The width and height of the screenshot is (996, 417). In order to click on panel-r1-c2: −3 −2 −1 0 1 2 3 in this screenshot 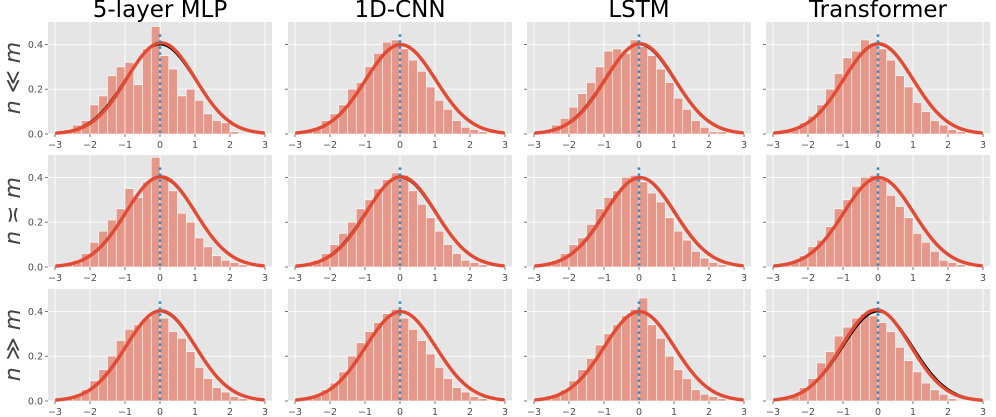, I will do `click(398, 86)`.